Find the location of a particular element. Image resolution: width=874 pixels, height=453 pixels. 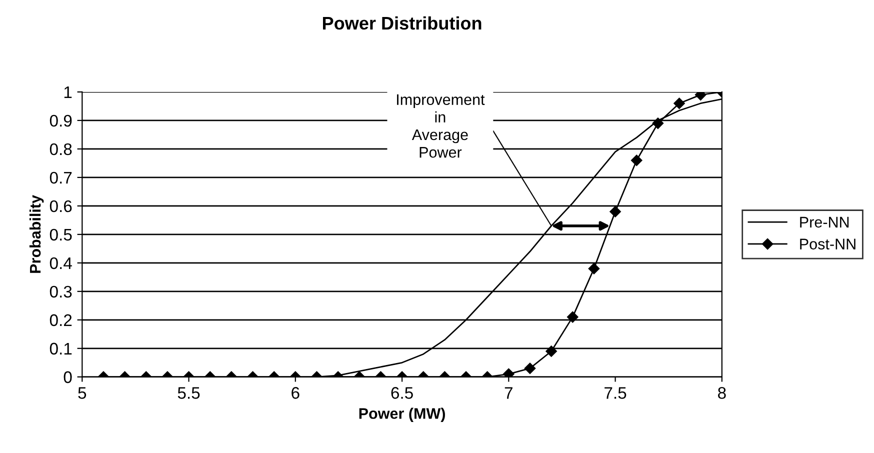

y-tick-label: 0 is located at coordinates (68, 377).